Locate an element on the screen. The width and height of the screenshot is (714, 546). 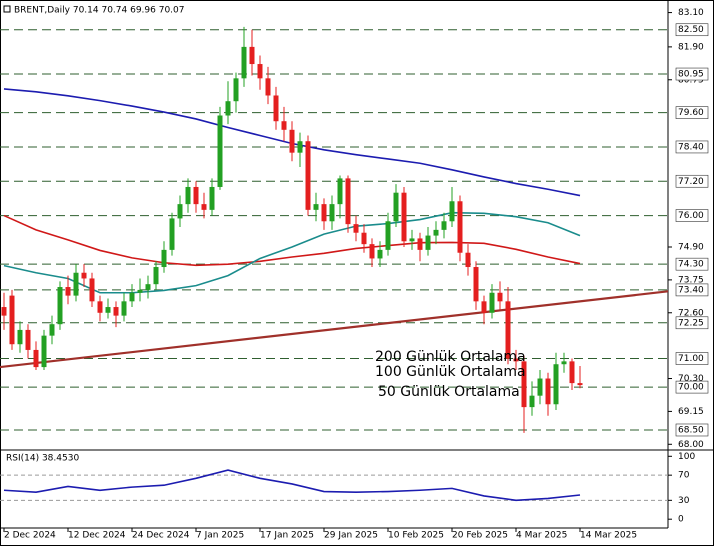
level-label: 70.00 is located at coordinates (691, 388).